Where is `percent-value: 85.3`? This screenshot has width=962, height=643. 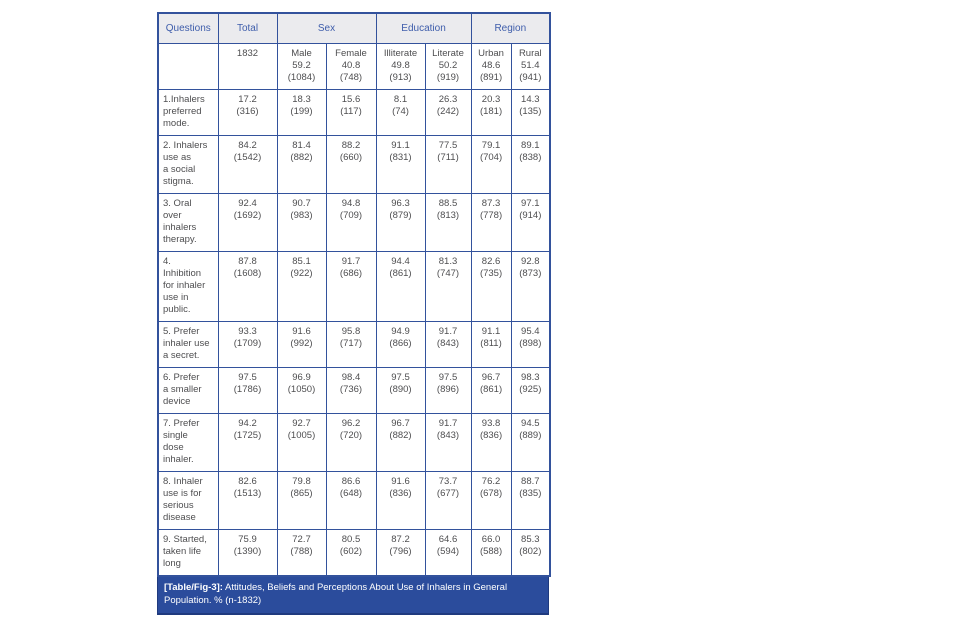
percent-value: 85.3 is located at coordinates (530, 539).